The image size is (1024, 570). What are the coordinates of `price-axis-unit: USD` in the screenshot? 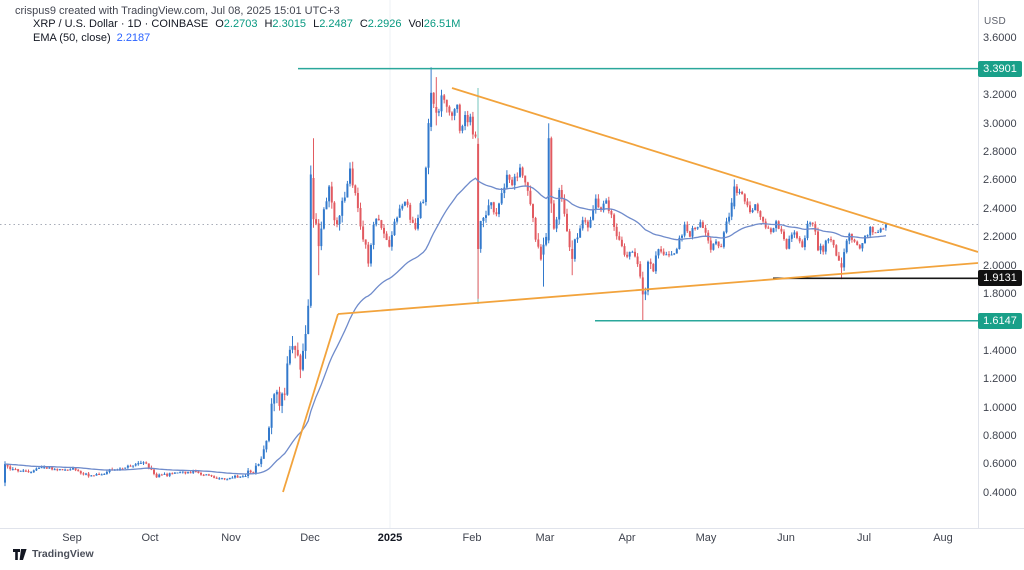 It's located at (995, 21).